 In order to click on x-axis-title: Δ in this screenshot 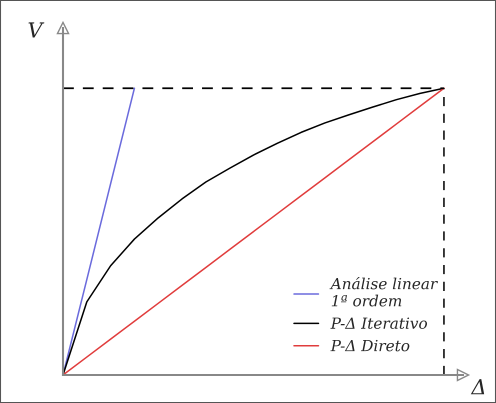, I will do `click(477, 386)`.